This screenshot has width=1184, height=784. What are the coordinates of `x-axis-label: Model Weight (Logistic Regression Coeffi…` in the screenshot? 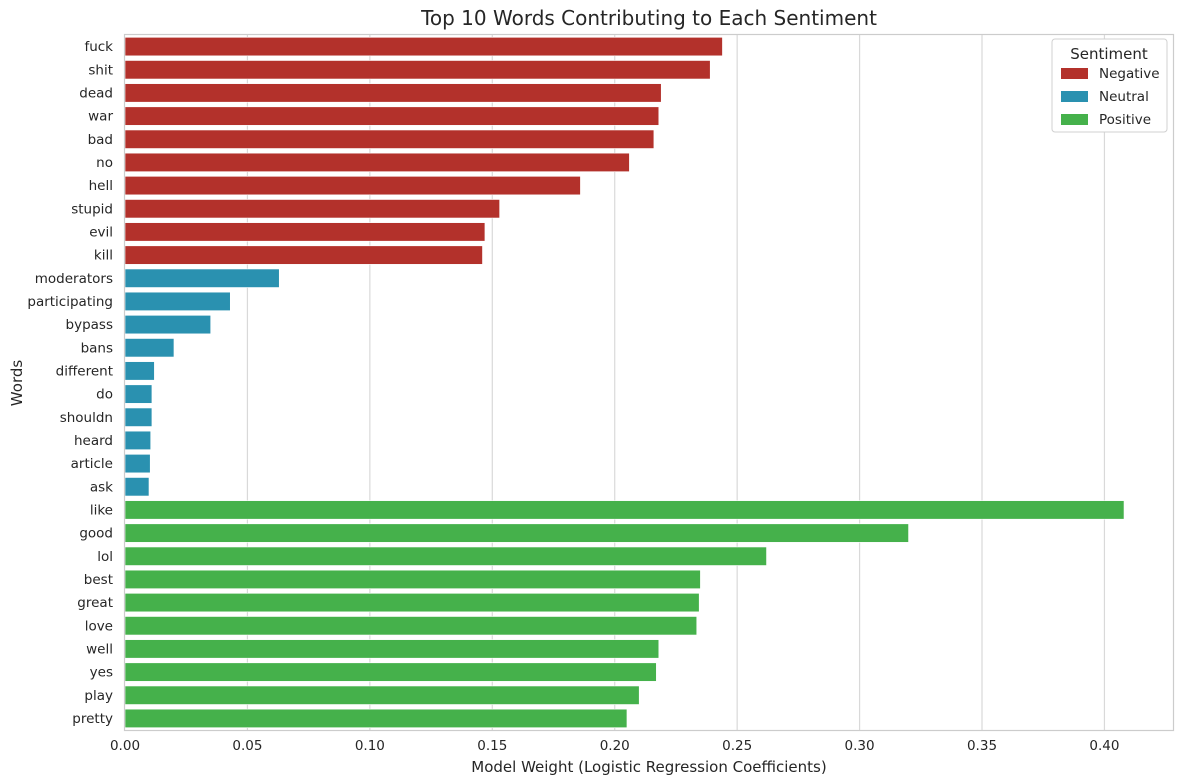 It's located at (648, 767).